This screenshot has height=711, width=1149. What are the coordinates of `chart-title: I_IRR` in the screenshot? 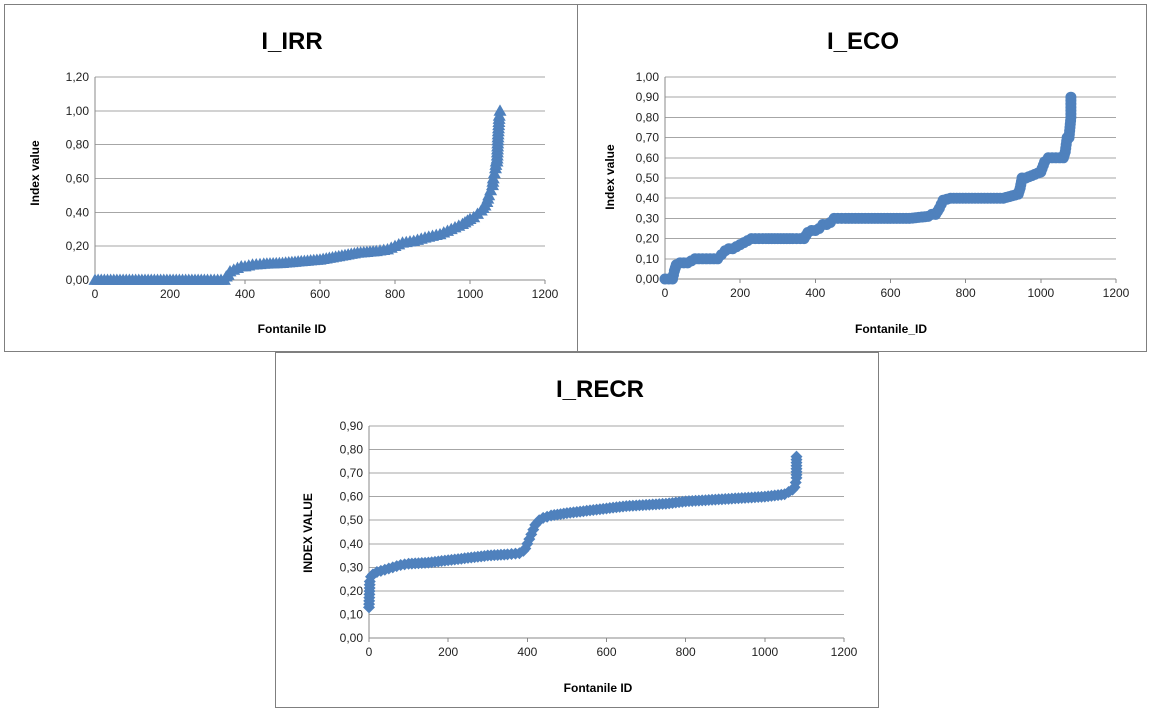 It's located at (291, 41).